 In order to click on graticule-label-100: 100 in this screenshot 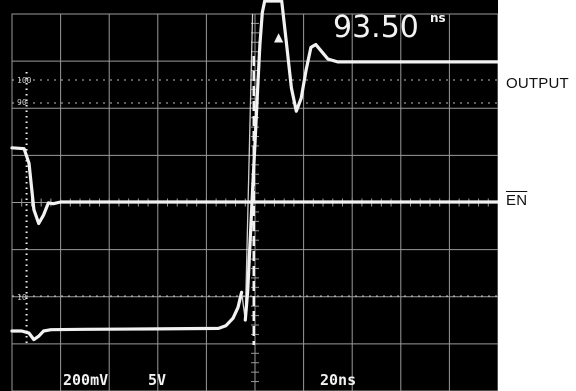, I will do `click(24, 80)`.